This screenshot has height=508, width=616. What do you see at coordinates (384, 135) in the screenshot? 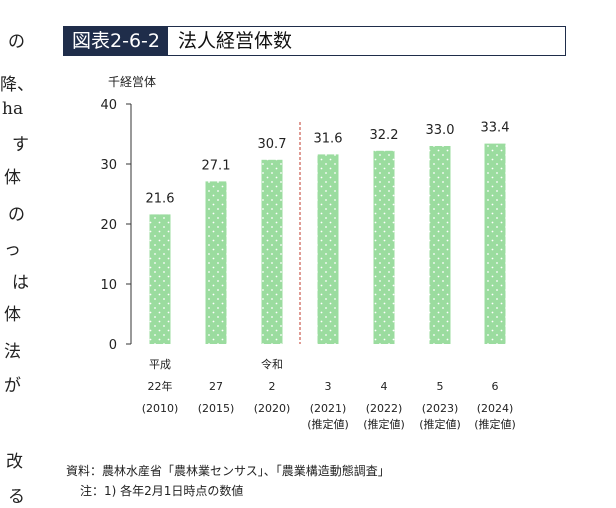
I see `bar-value-label: 32.2` at bounding box center [384, 135].